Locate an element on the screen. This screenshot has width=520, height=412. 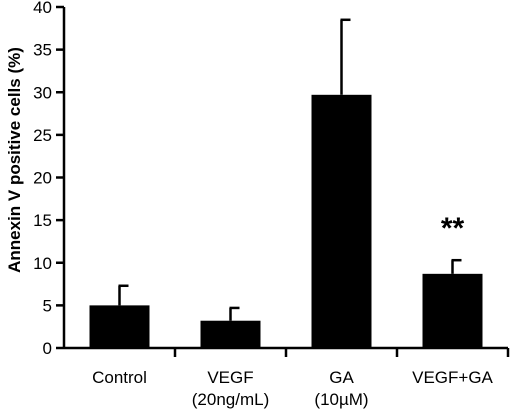
y-tick-label: 10 is located at coordinates (42, 263).